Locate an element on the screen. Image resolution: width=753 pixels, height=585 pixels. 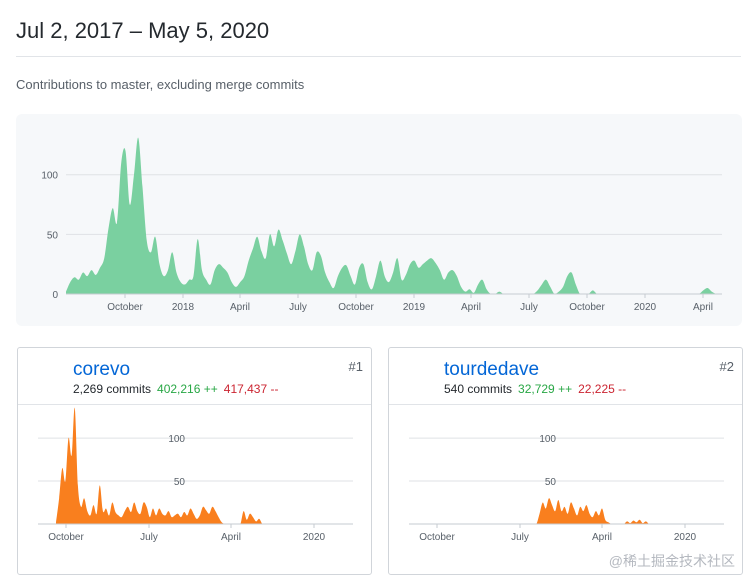
contributor-rank: #1 is located at coordinates (355, 366).